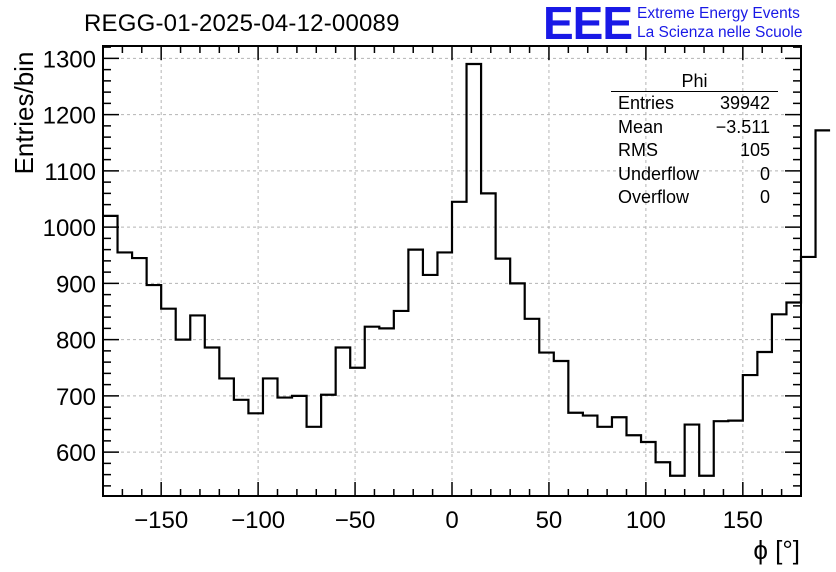 The width and height of the screenshot is (836, 572). Describe the element at coordinates (646, 103) in the screenshot. I see `stats-label: Entries` at that location.